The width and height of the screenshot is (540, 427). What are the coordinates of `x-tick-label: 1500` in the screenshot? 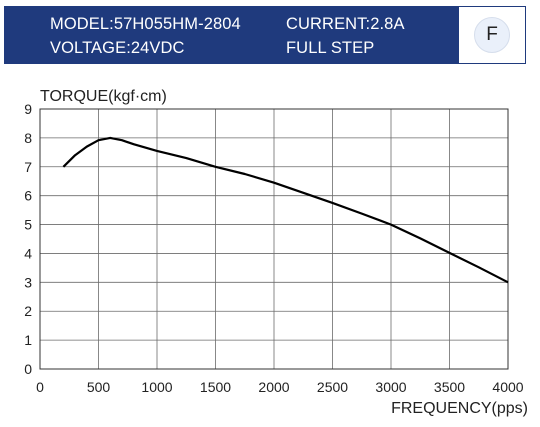 It's located at (215, 387).